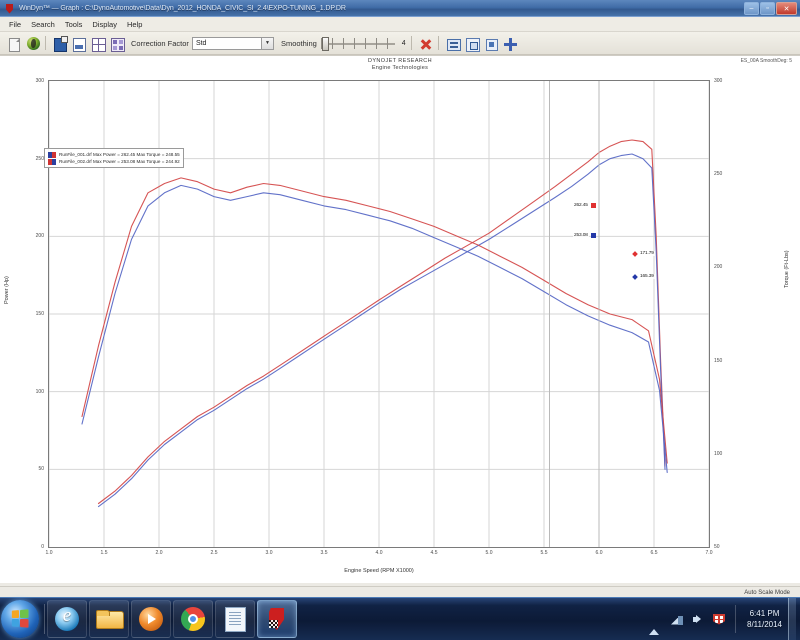 The width and height of the screenshot is (800, 640). Describe the element at coordinates (67, 619) in the screenshot. I see `taskbar-internet-explorer` at that location.